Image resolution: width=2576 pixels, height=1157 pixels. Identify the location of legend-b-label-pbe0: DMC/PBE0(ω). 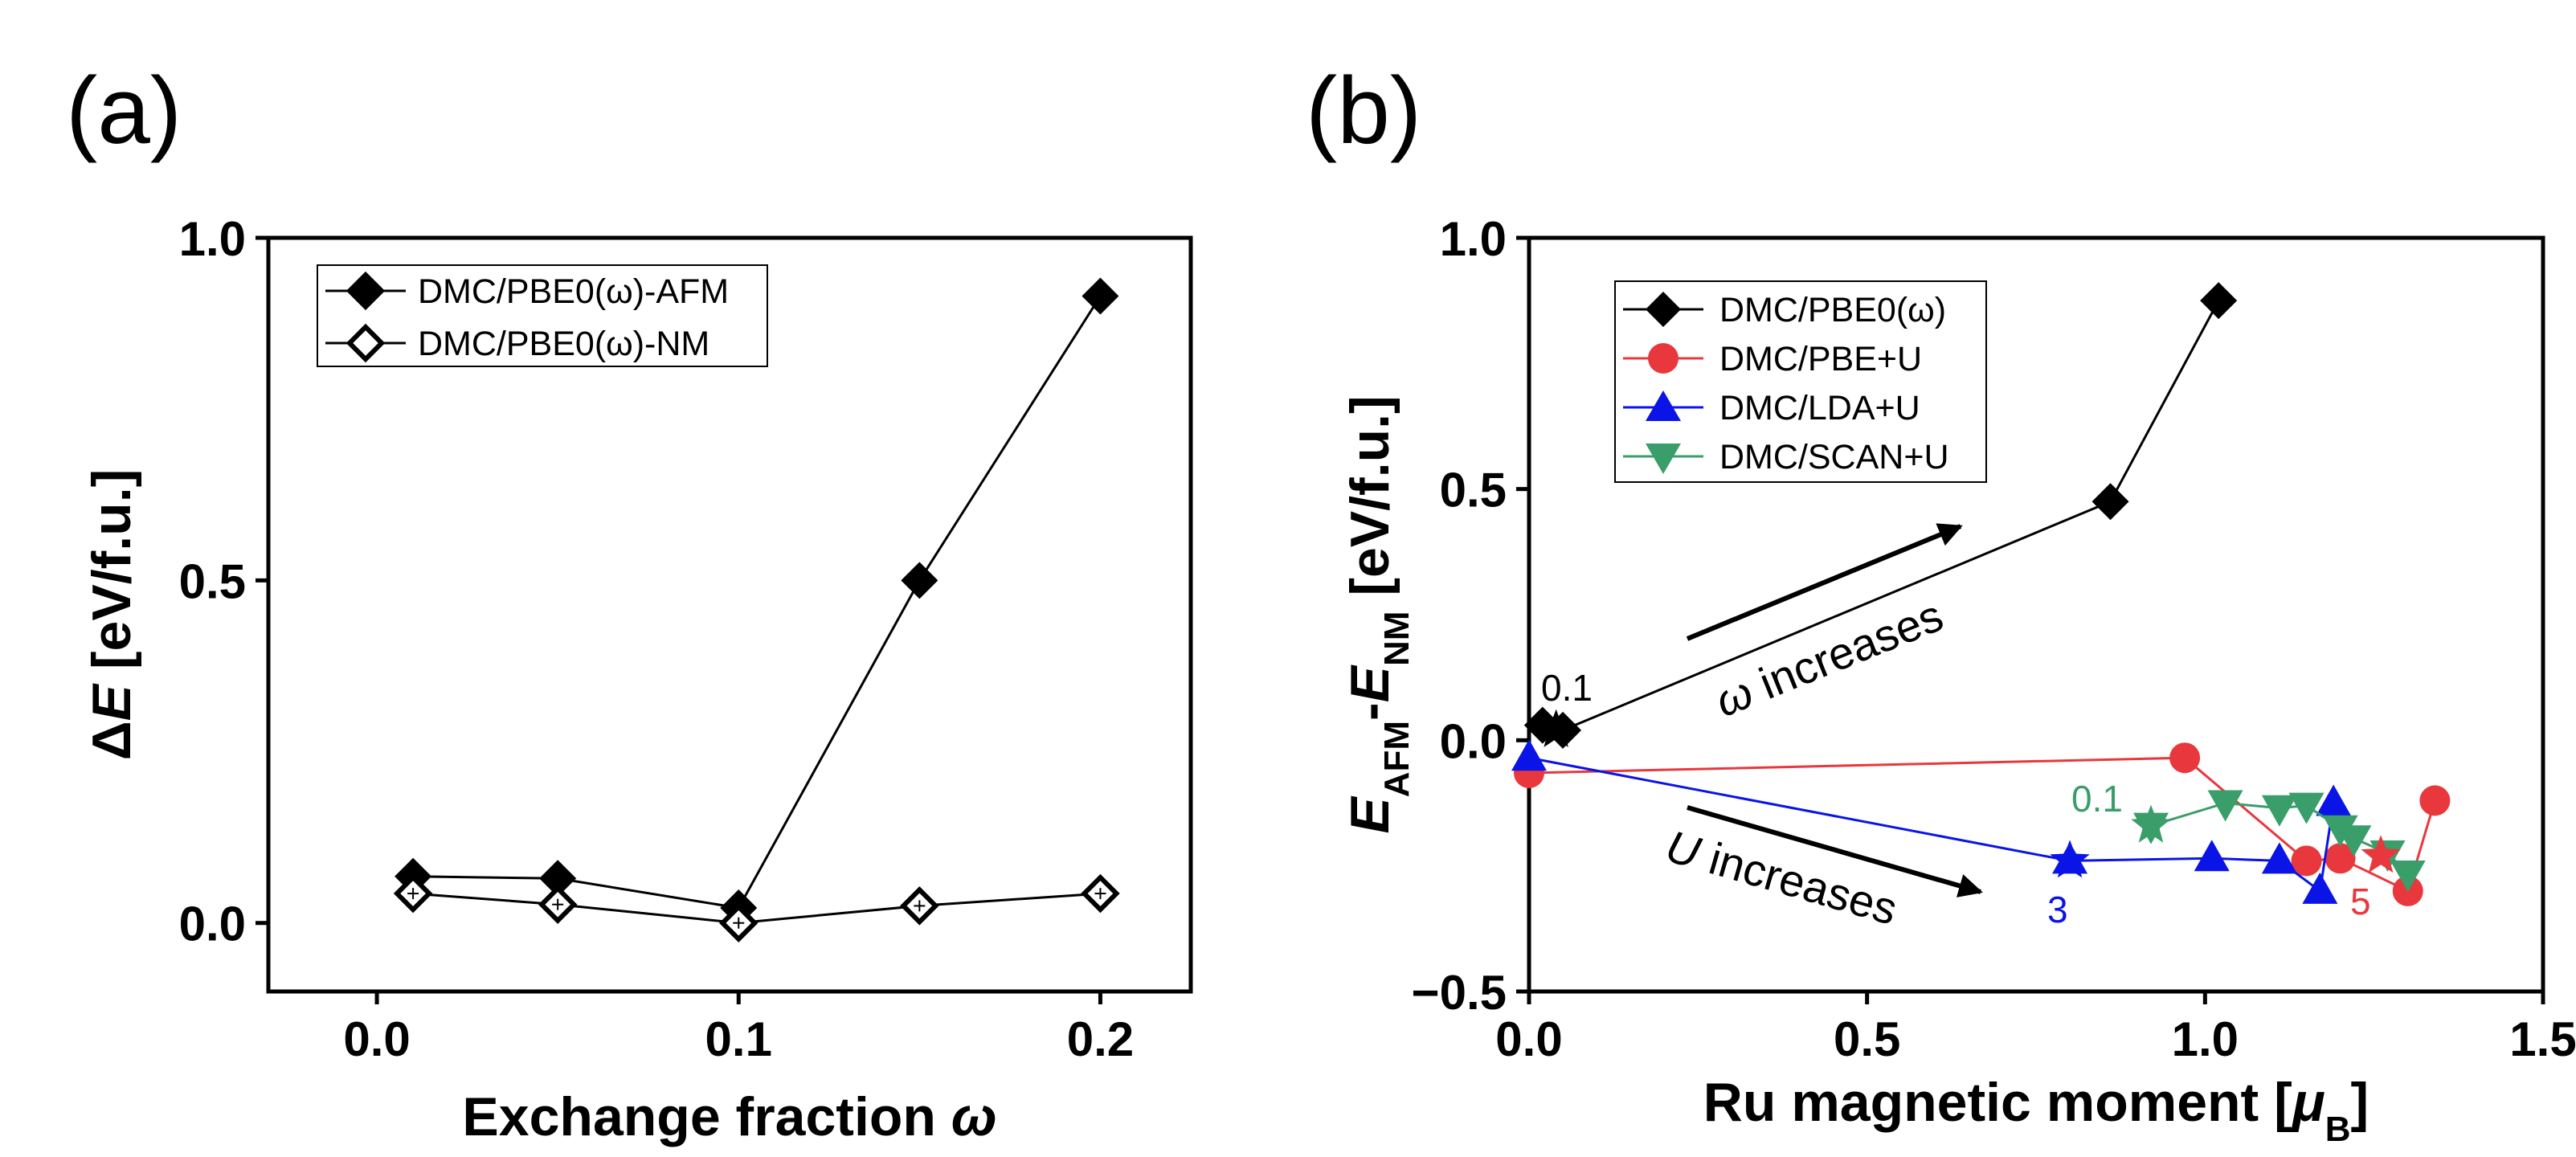
(1833, 310).